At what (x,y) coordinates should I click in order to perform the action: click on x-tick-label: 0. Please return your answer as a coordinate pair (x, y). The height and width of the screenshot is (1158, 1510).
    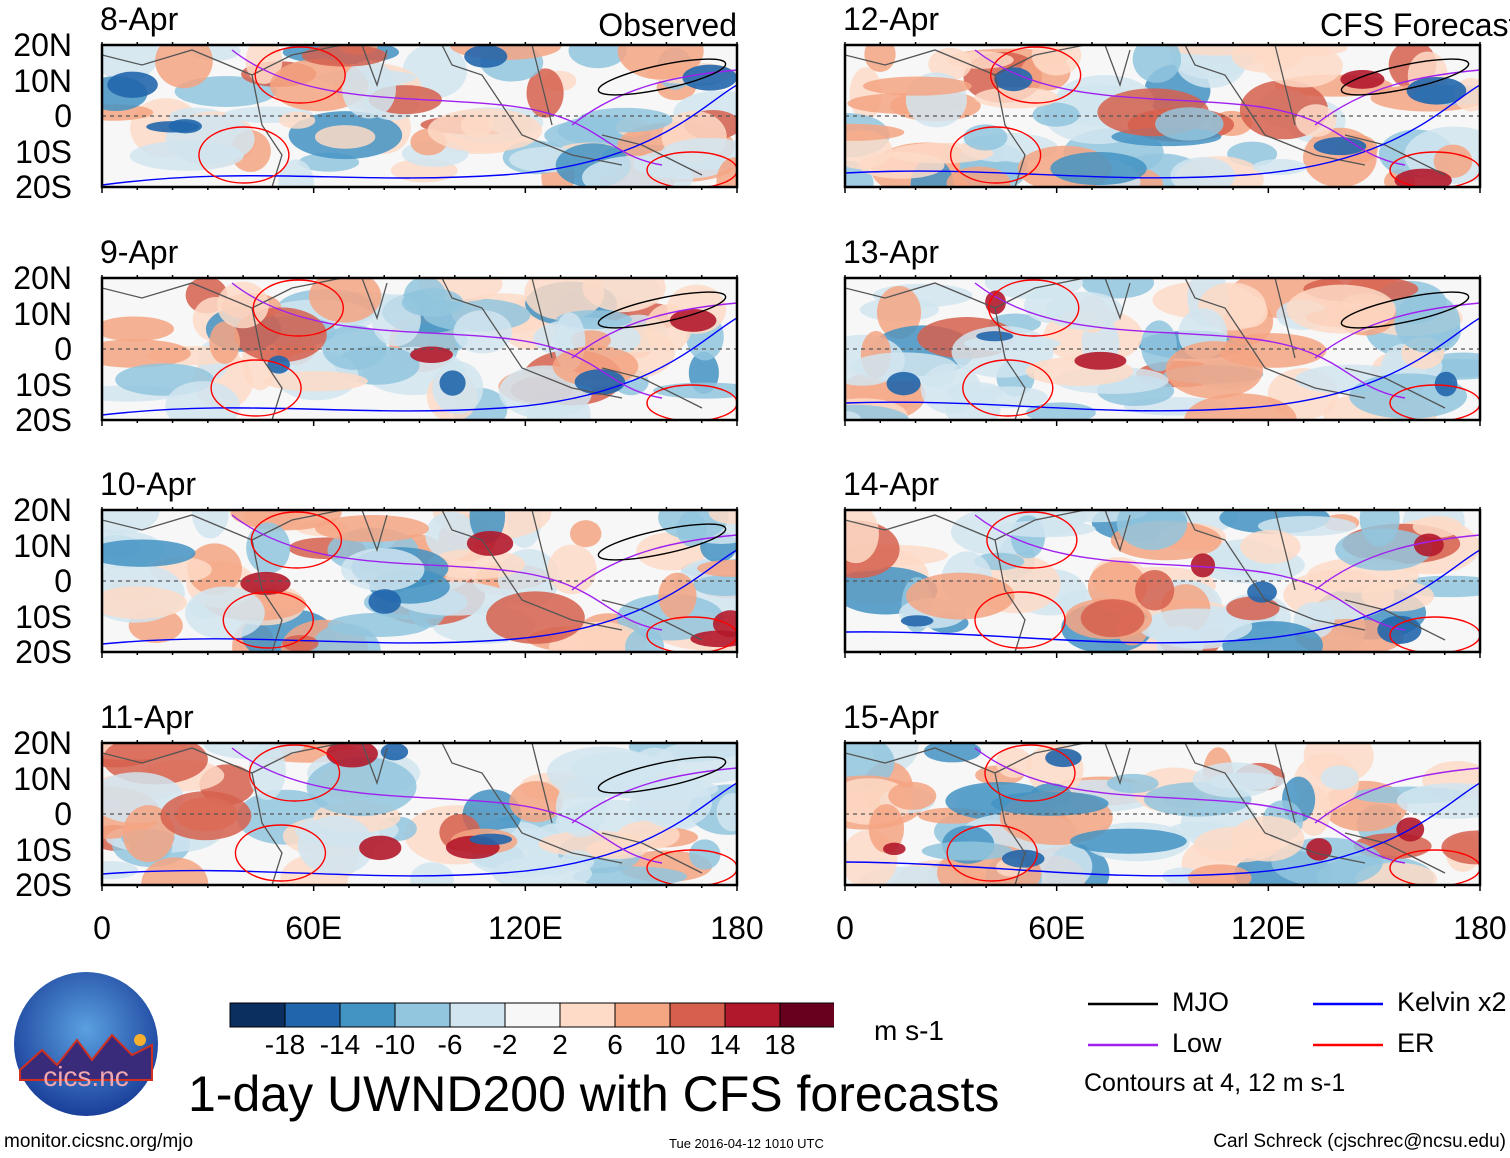
    Looking at the image, I should click on (102, 928).